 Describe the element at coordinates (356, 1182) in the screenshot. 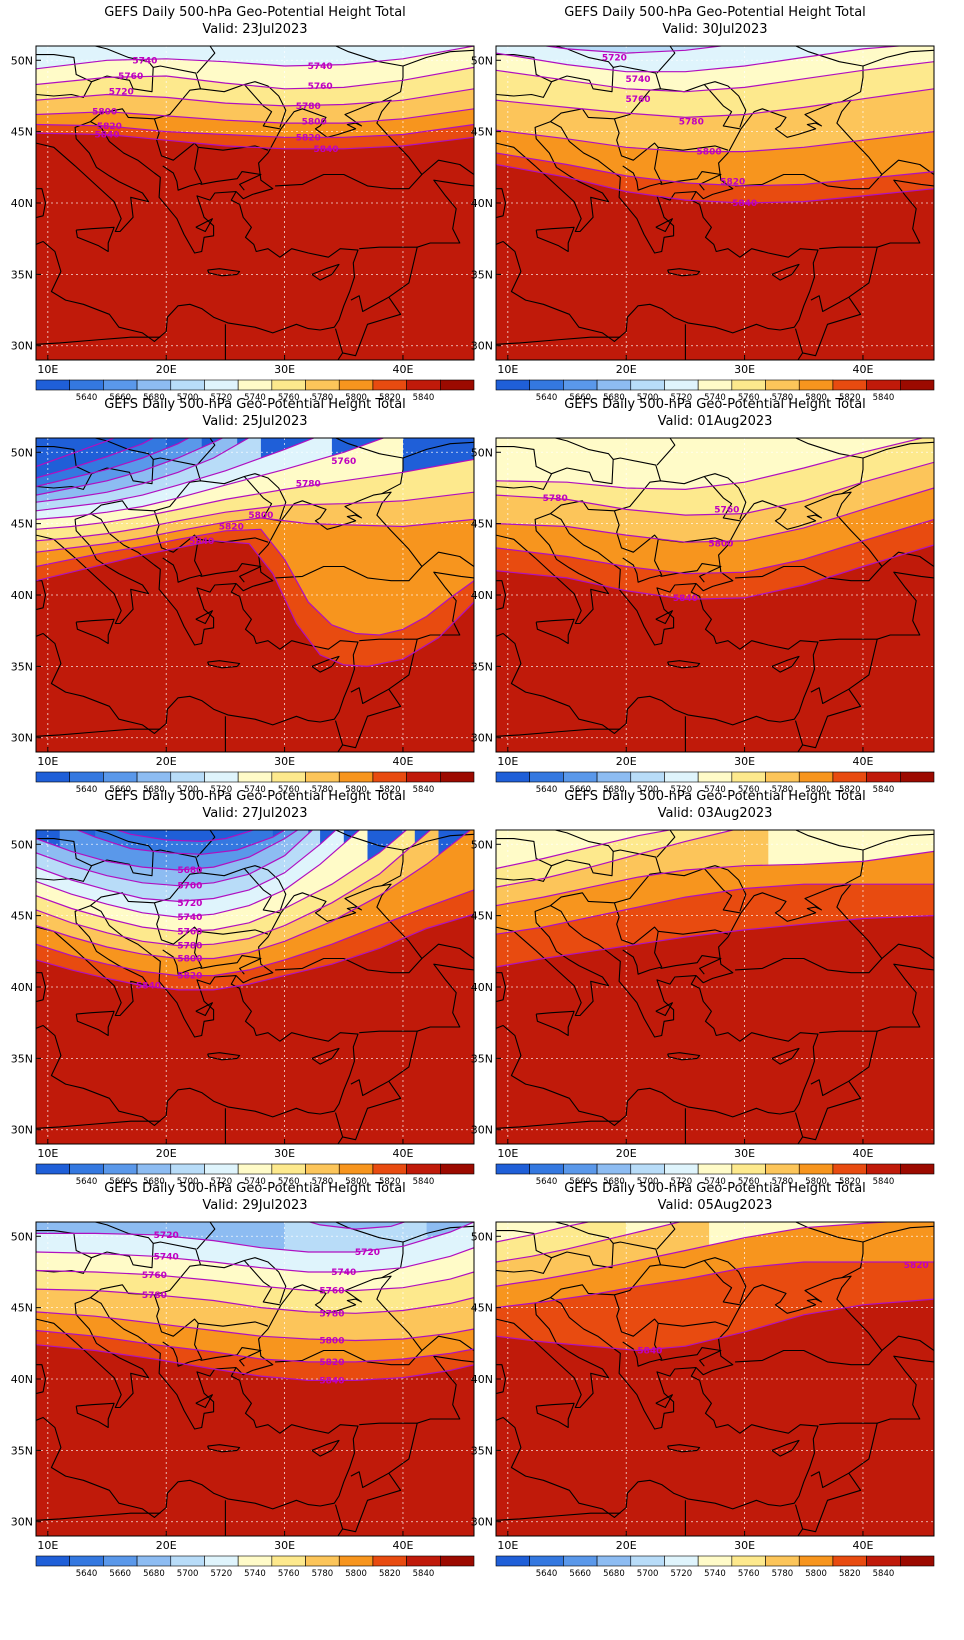

I see `colorbar-label: 5800` at that location.